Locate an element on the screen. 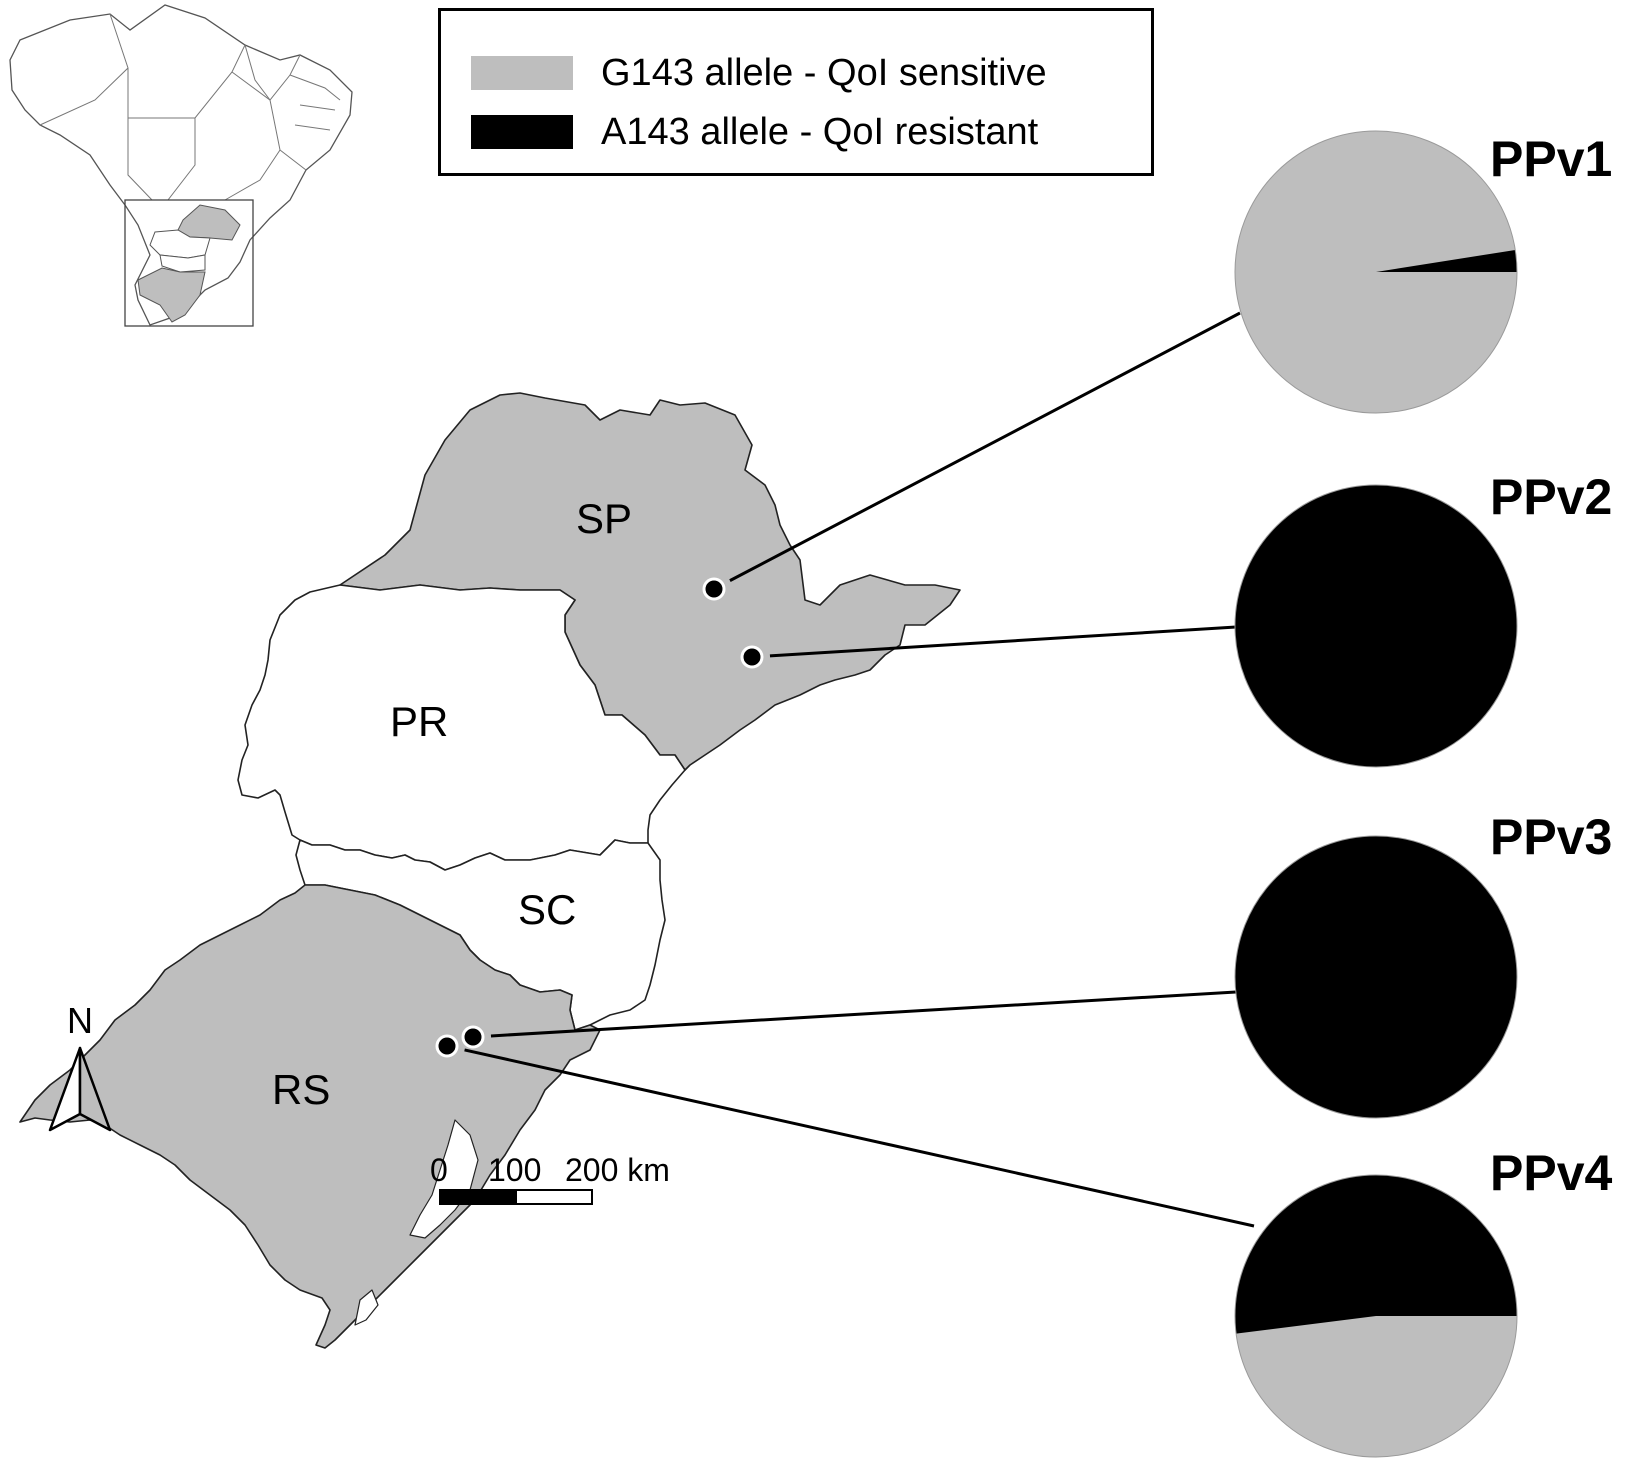 This screenshot has width=1650, height=1464. legend-label-resistant: A143 allele - QoI resistant is located at coordinates (820, 131).